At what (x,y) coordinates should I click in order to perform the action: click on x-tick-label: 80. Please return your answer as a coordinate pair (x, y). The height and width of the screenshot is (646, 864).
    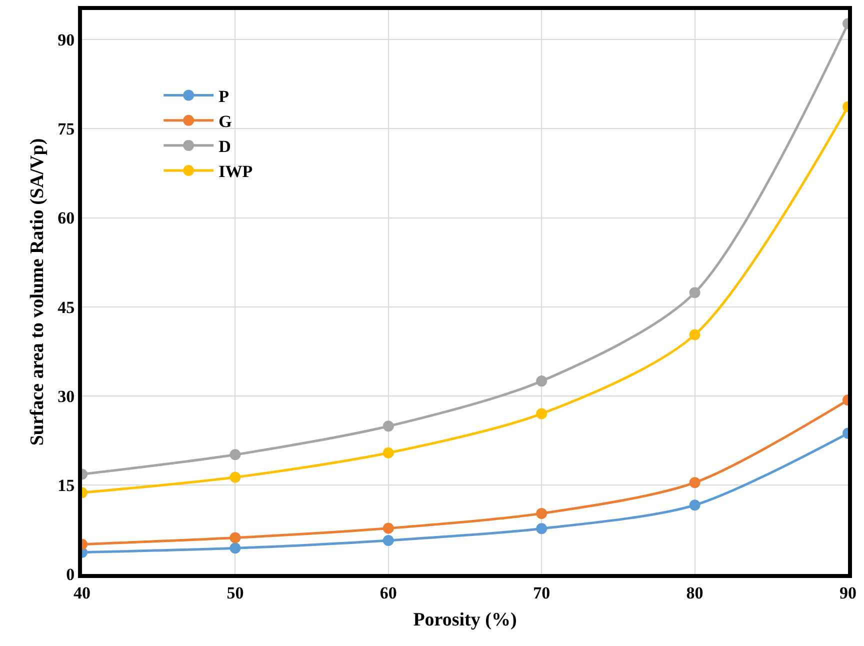
    Looking at the image, I should click on (695, 592).